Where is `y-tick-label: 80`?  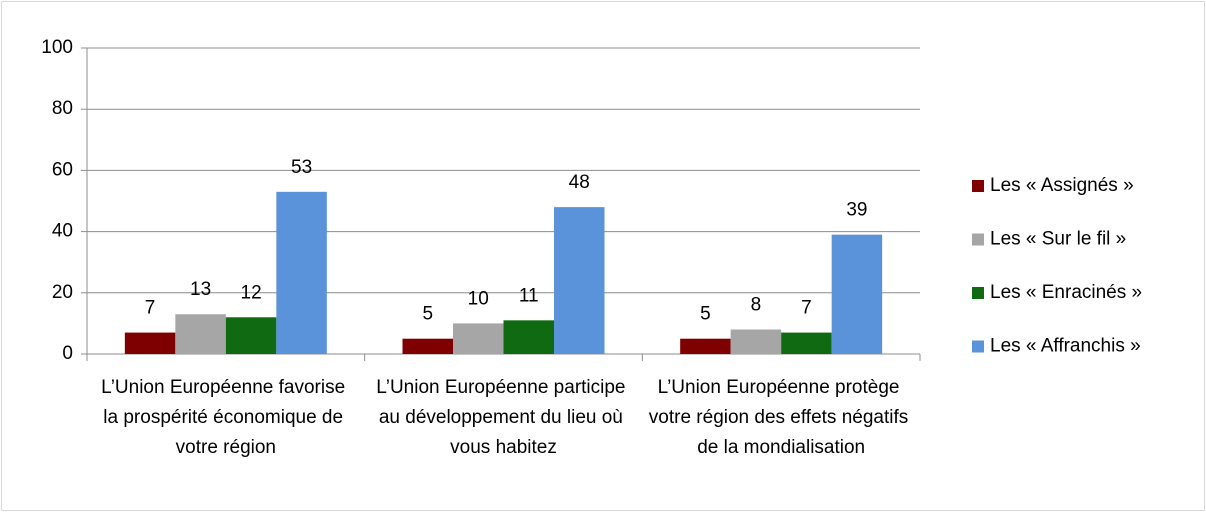 y-tick-label: 80 is located at coordinates (62, 108).